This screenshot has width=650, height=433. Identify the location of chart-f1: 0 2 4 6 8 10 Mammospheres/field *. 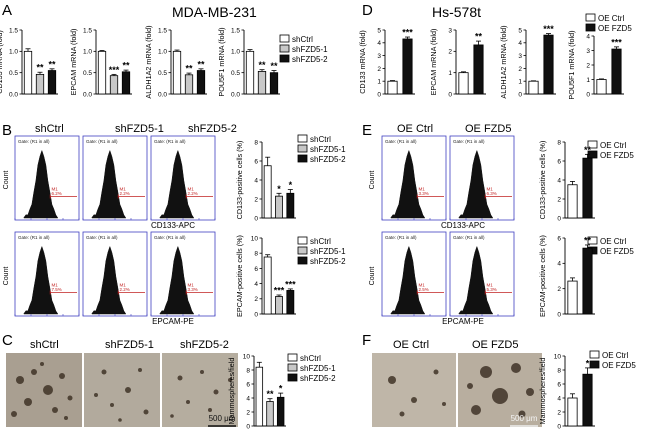
(566, 391).